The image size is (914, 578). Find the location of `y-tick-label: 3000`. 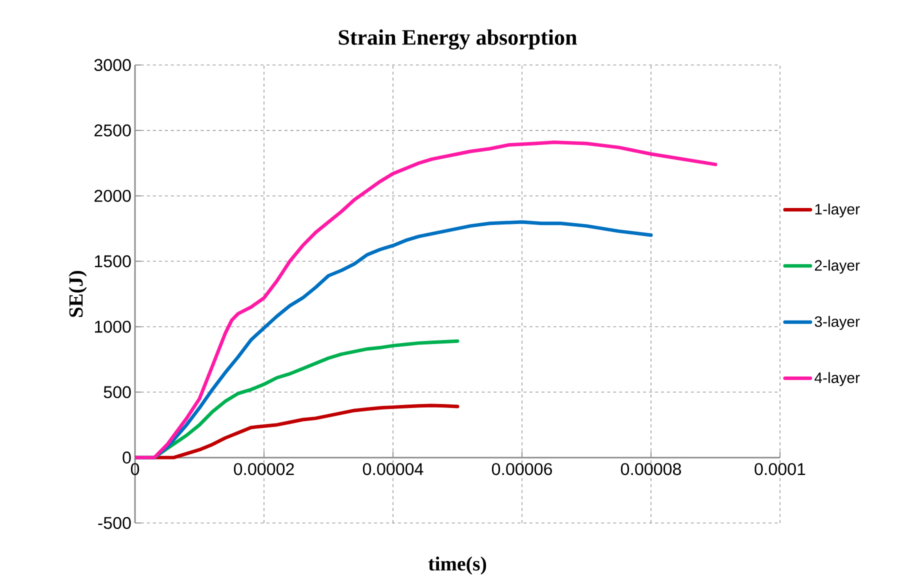

y-tick-label: 3000 is located at coordinates (112, 65).